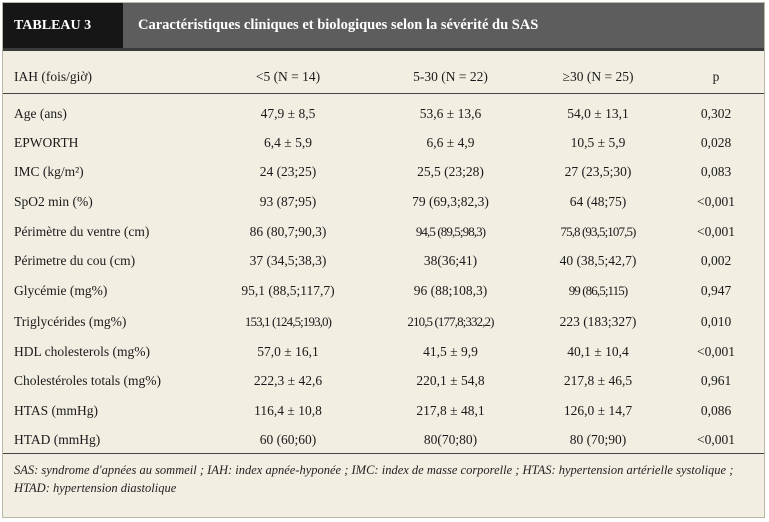 The image size is (769, 522). What do you see at coordinates (82, 351) in the screenshot?
I see `row-label: HDL cholesterols (mg%)` at bounding box center [82, 351].